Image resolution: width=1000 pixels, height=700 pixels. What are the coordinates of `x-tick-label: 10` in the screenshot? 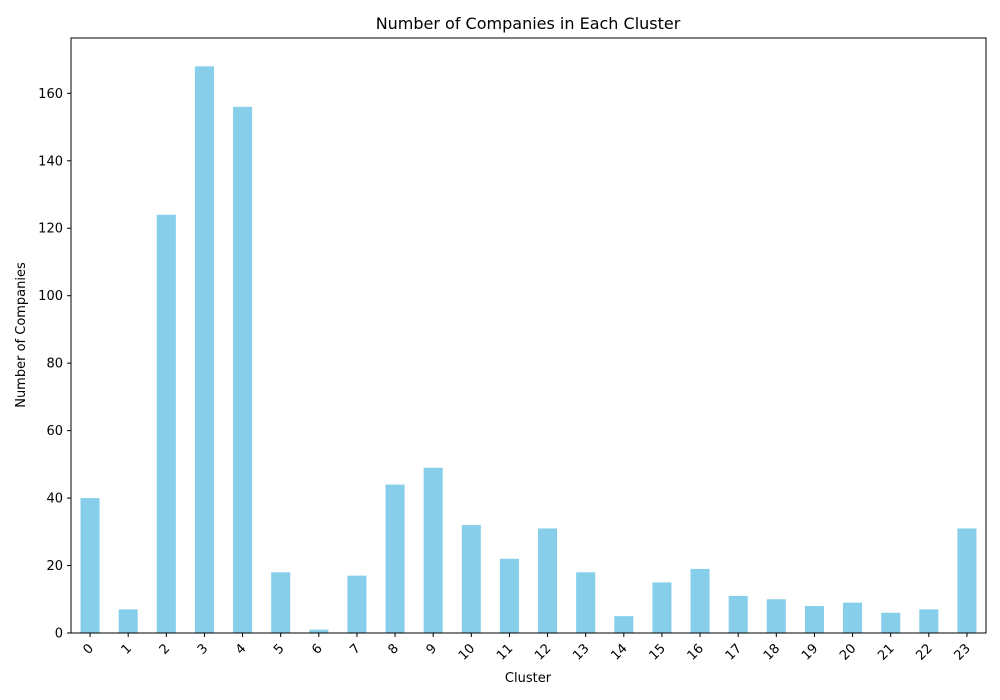 It's located at (467, 652).